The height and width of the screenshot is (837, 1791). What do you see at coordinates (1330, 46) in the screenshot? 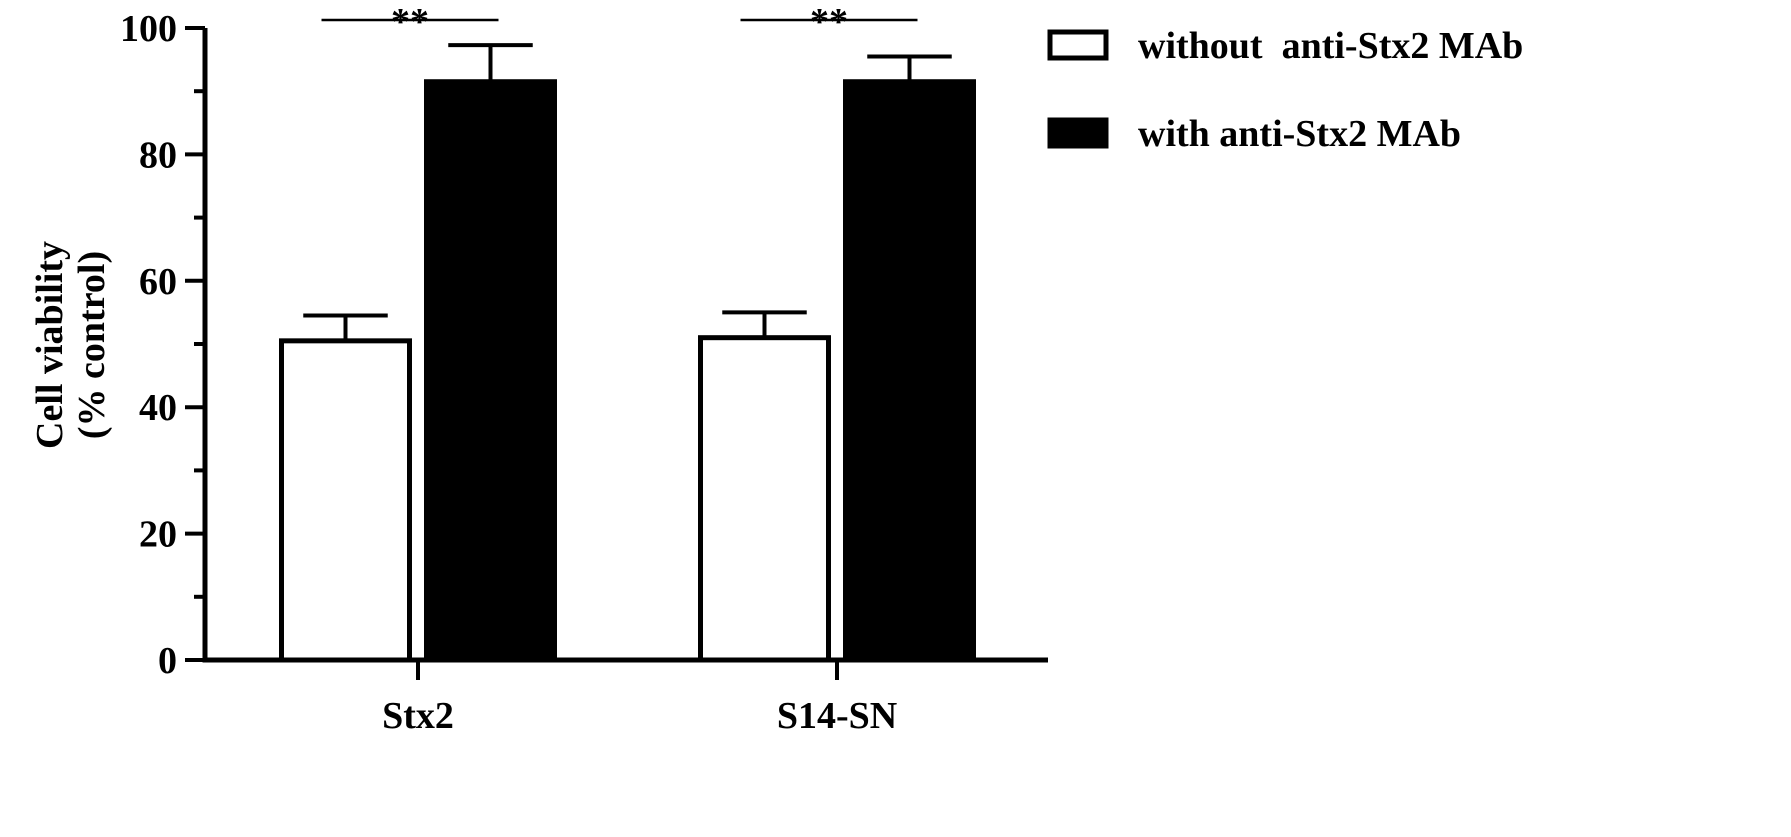
I see `legend-label-1: without anti-Stx2 MAb` at bounding box center [1330, 46].